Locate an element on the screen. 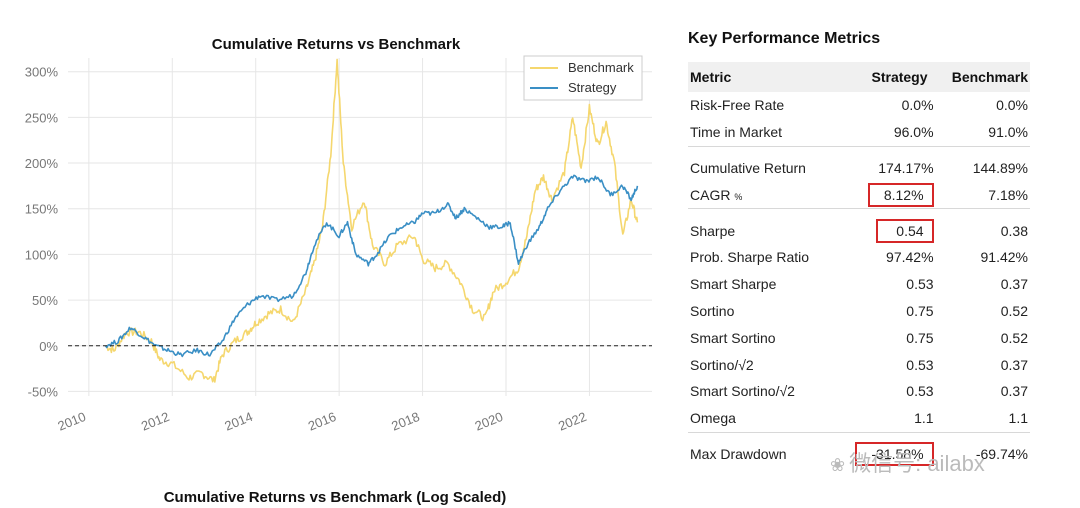 The height and width of the screenshot is (508, 1080). strategy-value: 0.54 is located at coordinates (885, 230).